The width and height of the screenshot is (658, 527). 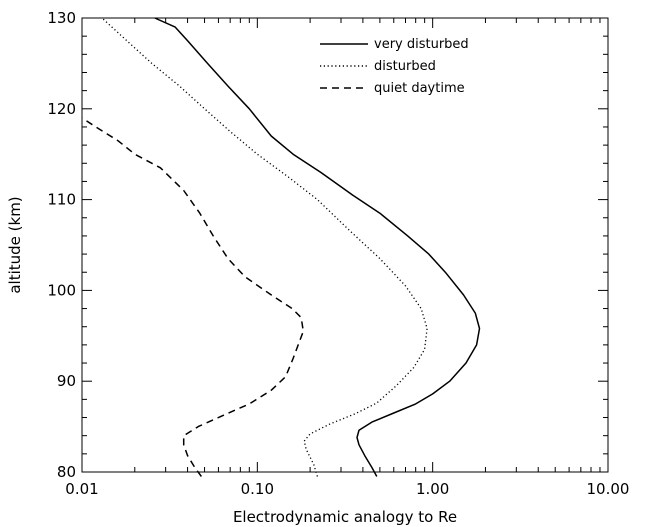 I want to click on legend-label: quiet daytime, so click(x=419, y=88).